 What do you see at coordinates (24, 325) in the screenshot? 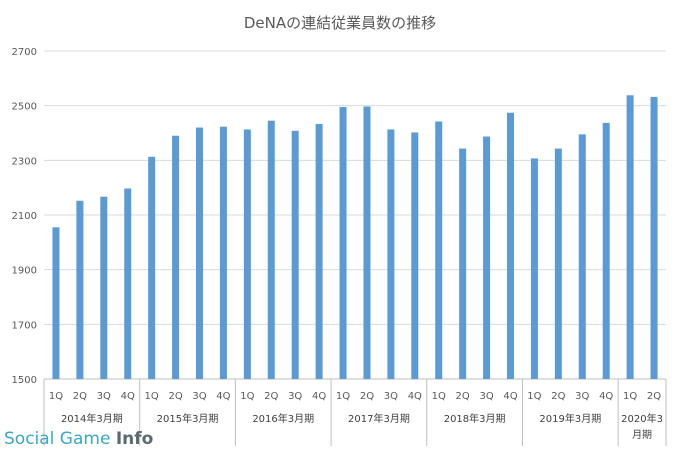
I see `y-tick-label: 1700` at bounding box center [24, 325].